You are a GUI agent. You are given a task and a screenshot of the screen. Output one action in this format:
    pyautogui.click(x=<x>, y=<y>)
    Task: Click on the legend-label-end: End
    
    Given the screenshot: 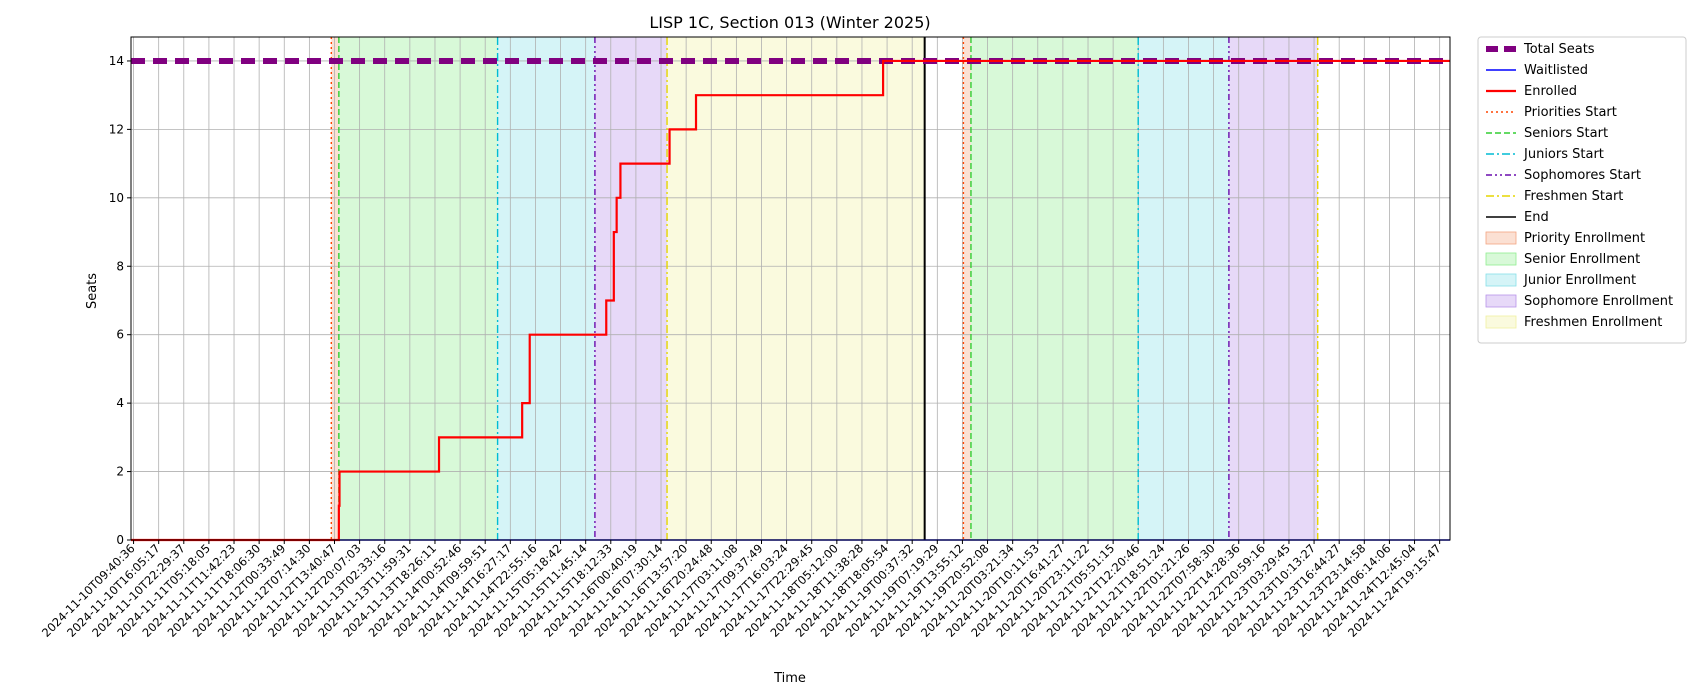 What is the action you would take?
    pyautogui.click(x=1536, y=217)
    